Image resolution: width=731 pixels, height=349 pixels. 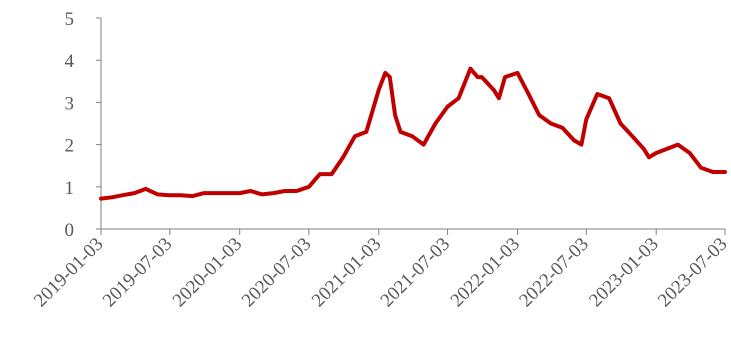 I want to click on y-axis-ticks: 0 1 2 3 4 5, so click(x=83, y=125).